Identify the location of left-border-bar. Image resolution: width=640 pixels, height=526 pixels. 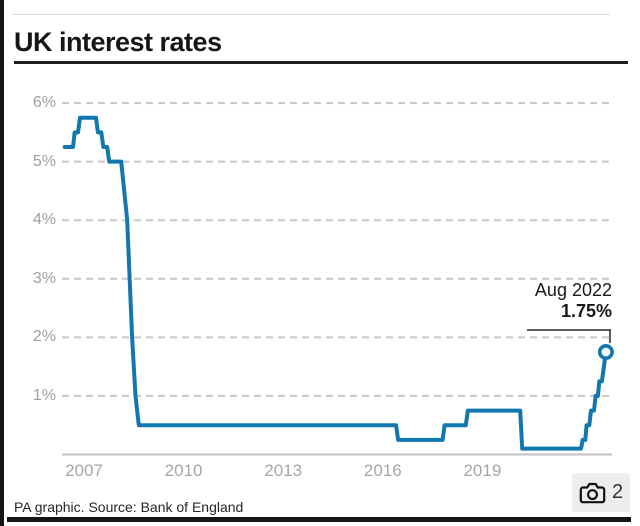
(2, 263).